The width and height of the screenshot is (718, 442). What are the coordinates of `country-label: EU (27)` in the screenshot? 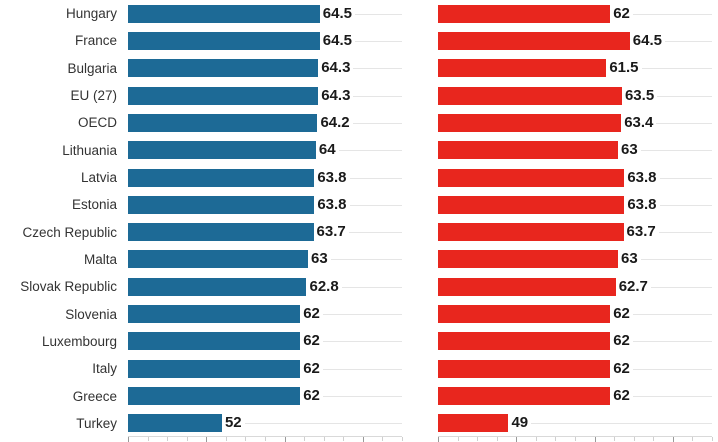 It's located at (93, 96).